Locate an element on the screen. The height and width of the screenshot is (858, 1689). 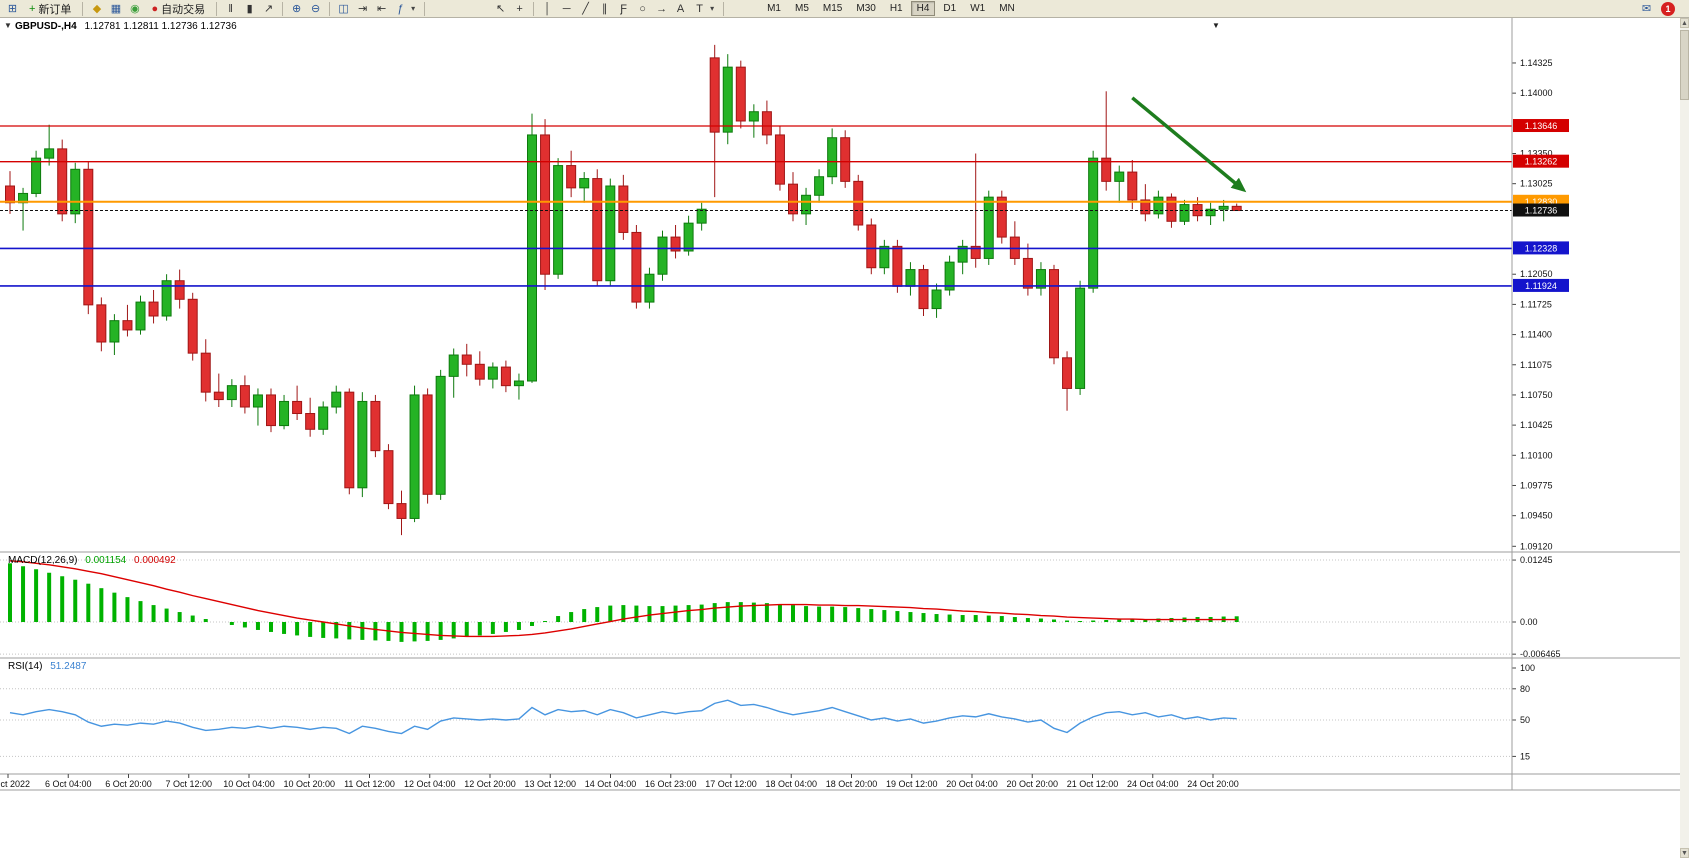
text-label-icon: T is located at coordinates (699, 8).